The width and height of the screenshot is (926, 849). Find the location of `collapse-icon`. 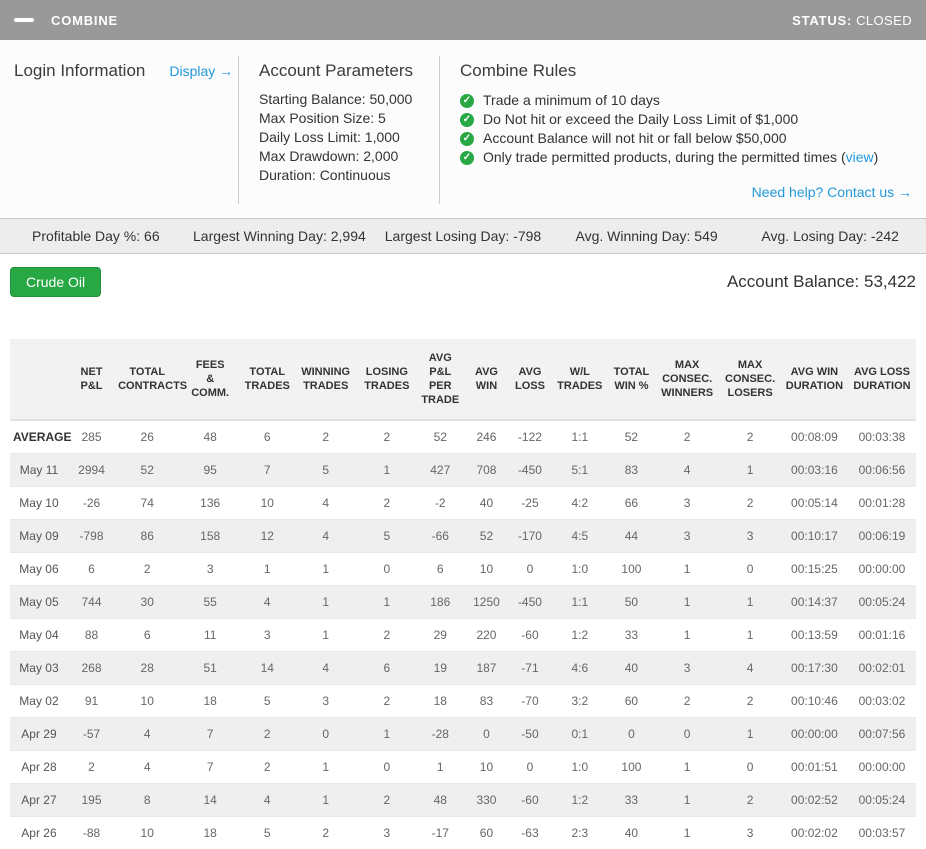

collapse-icon is located at coordinates (24, 20).